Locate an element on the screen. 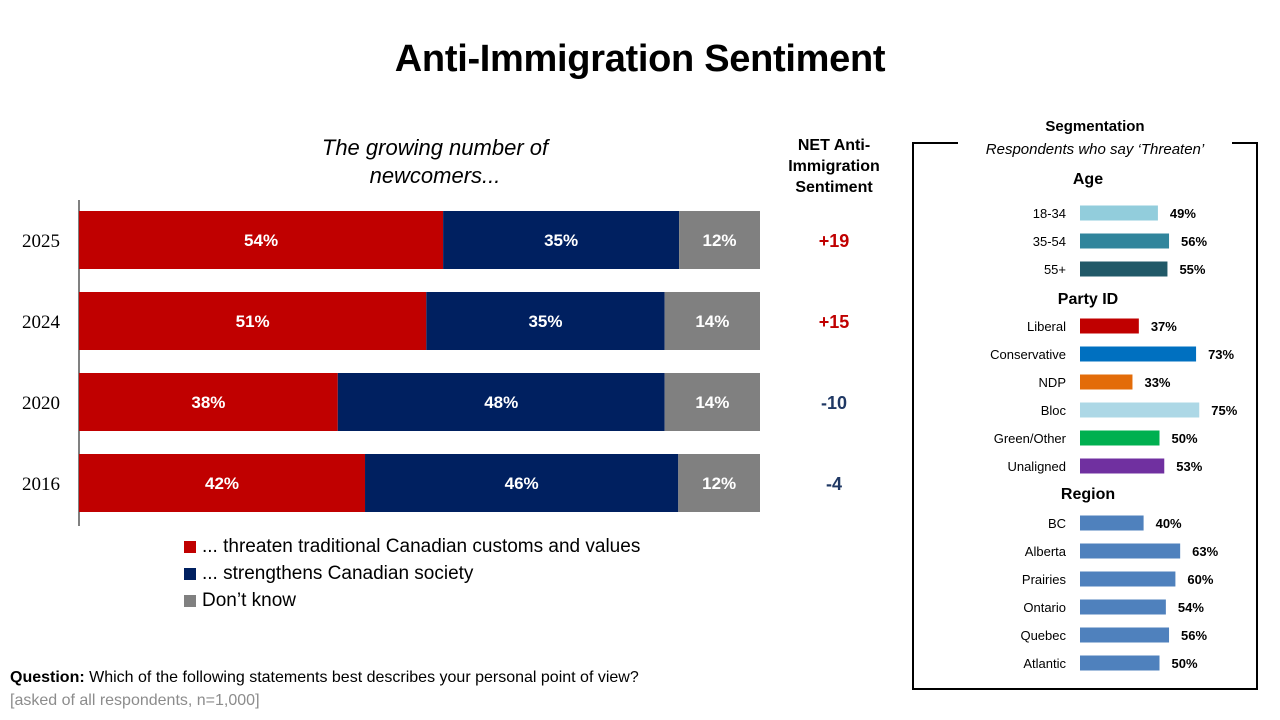 This screenshot has width=1280, height=720. bar-data-label: 38% is located at coordinates (208, 402).